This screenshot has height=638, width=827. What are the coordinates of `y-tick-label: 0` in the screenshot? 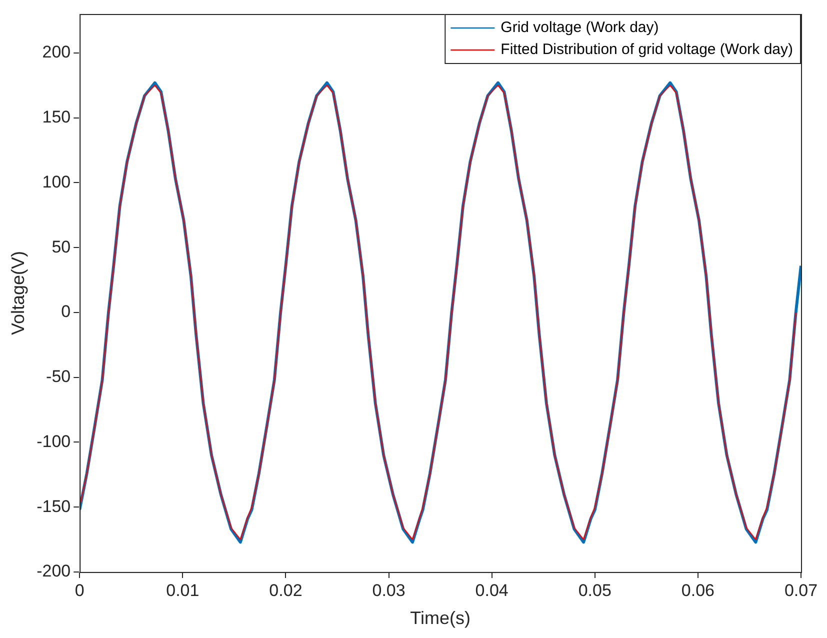 It's located at (66, 312).